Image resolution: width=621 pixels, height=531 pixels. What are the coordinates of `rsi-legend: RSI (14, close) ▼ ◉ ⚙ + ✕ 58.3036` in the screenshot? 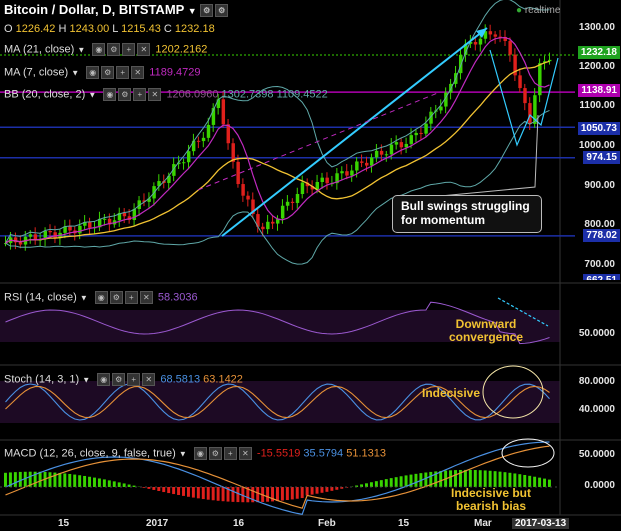 It's located at (101, 298).